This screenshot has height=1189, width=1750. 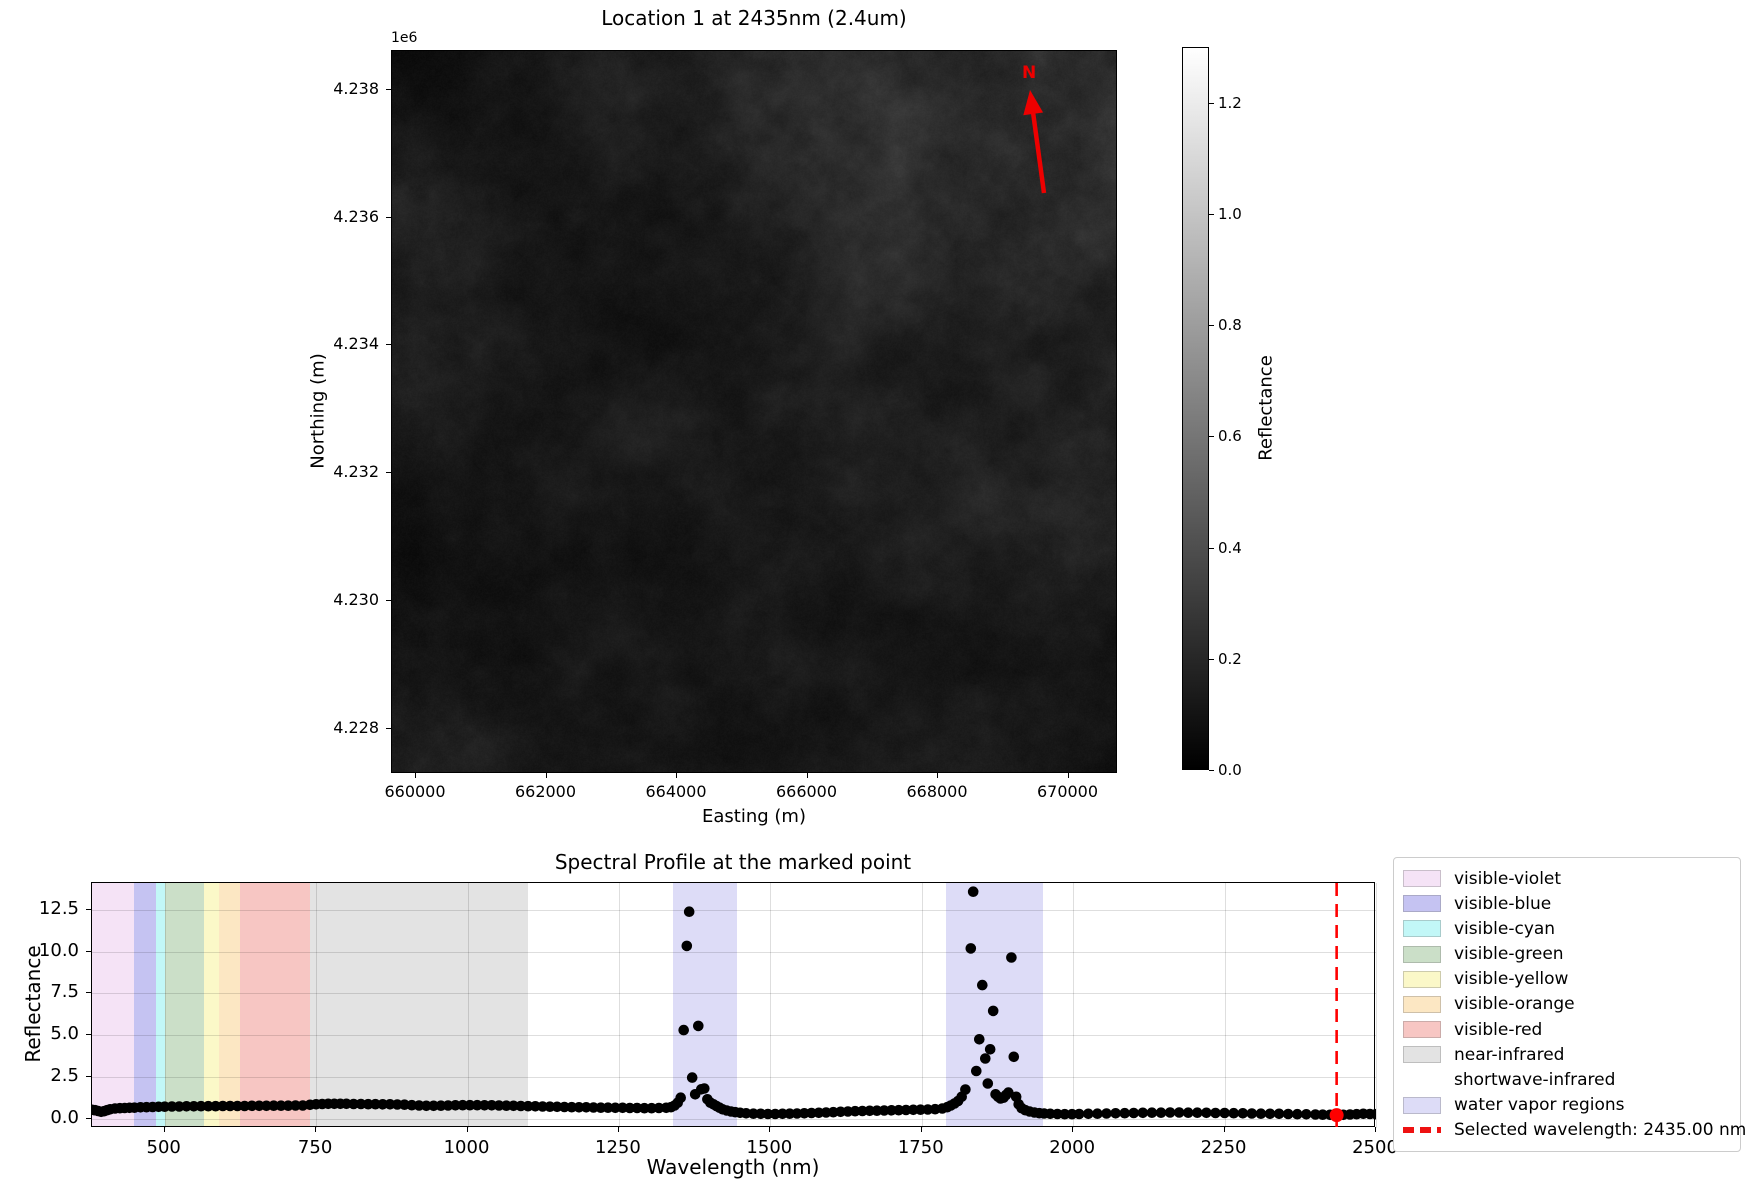 What do you see at coordinates (1567, 979) in the screenshot?
I see `legend-item: visible-yellow` at bounding box center [1567, 979].